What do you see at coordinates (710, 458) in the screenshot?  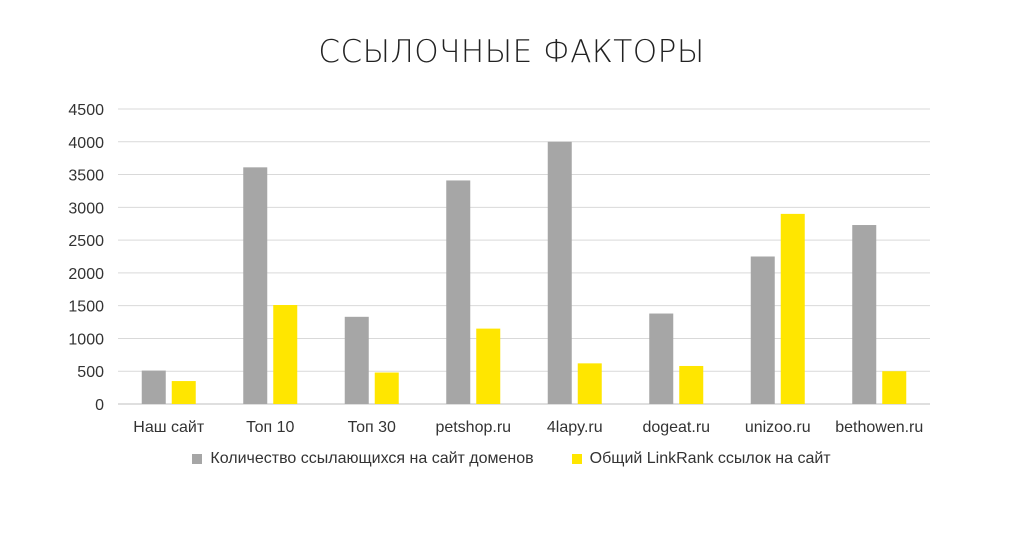 I see `legend-label-linkrank: Общий LinkRank ссылок на сайт` at bounding box center [710, 458].